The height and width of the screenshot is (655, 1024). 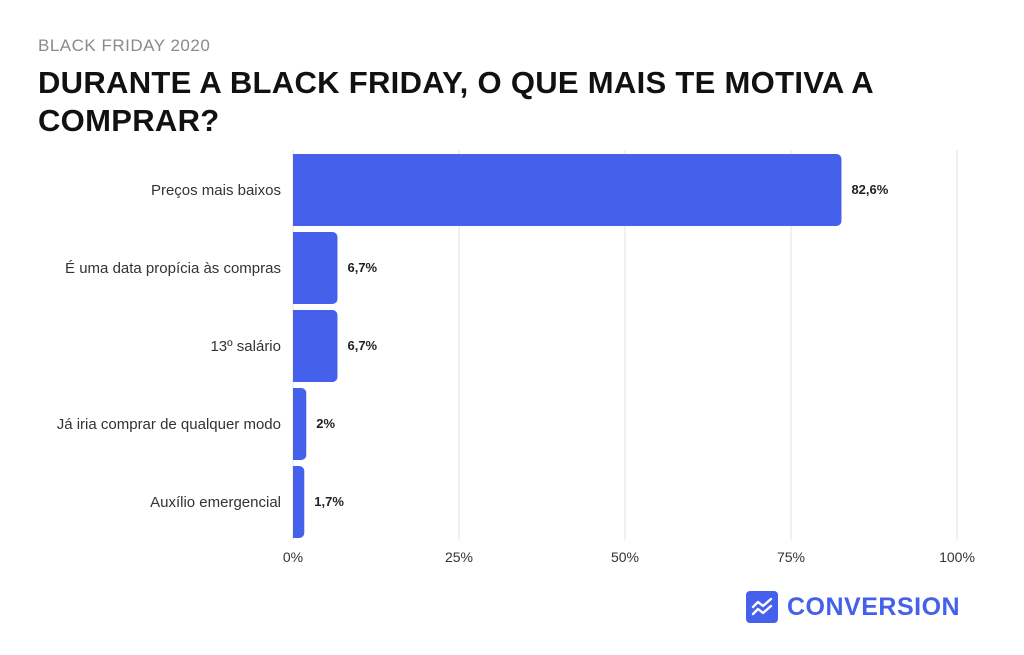 What do you see at coordinates (325, 423) in the screenshot?
I see `value-label: 2%` at bounding box center [325, 423].